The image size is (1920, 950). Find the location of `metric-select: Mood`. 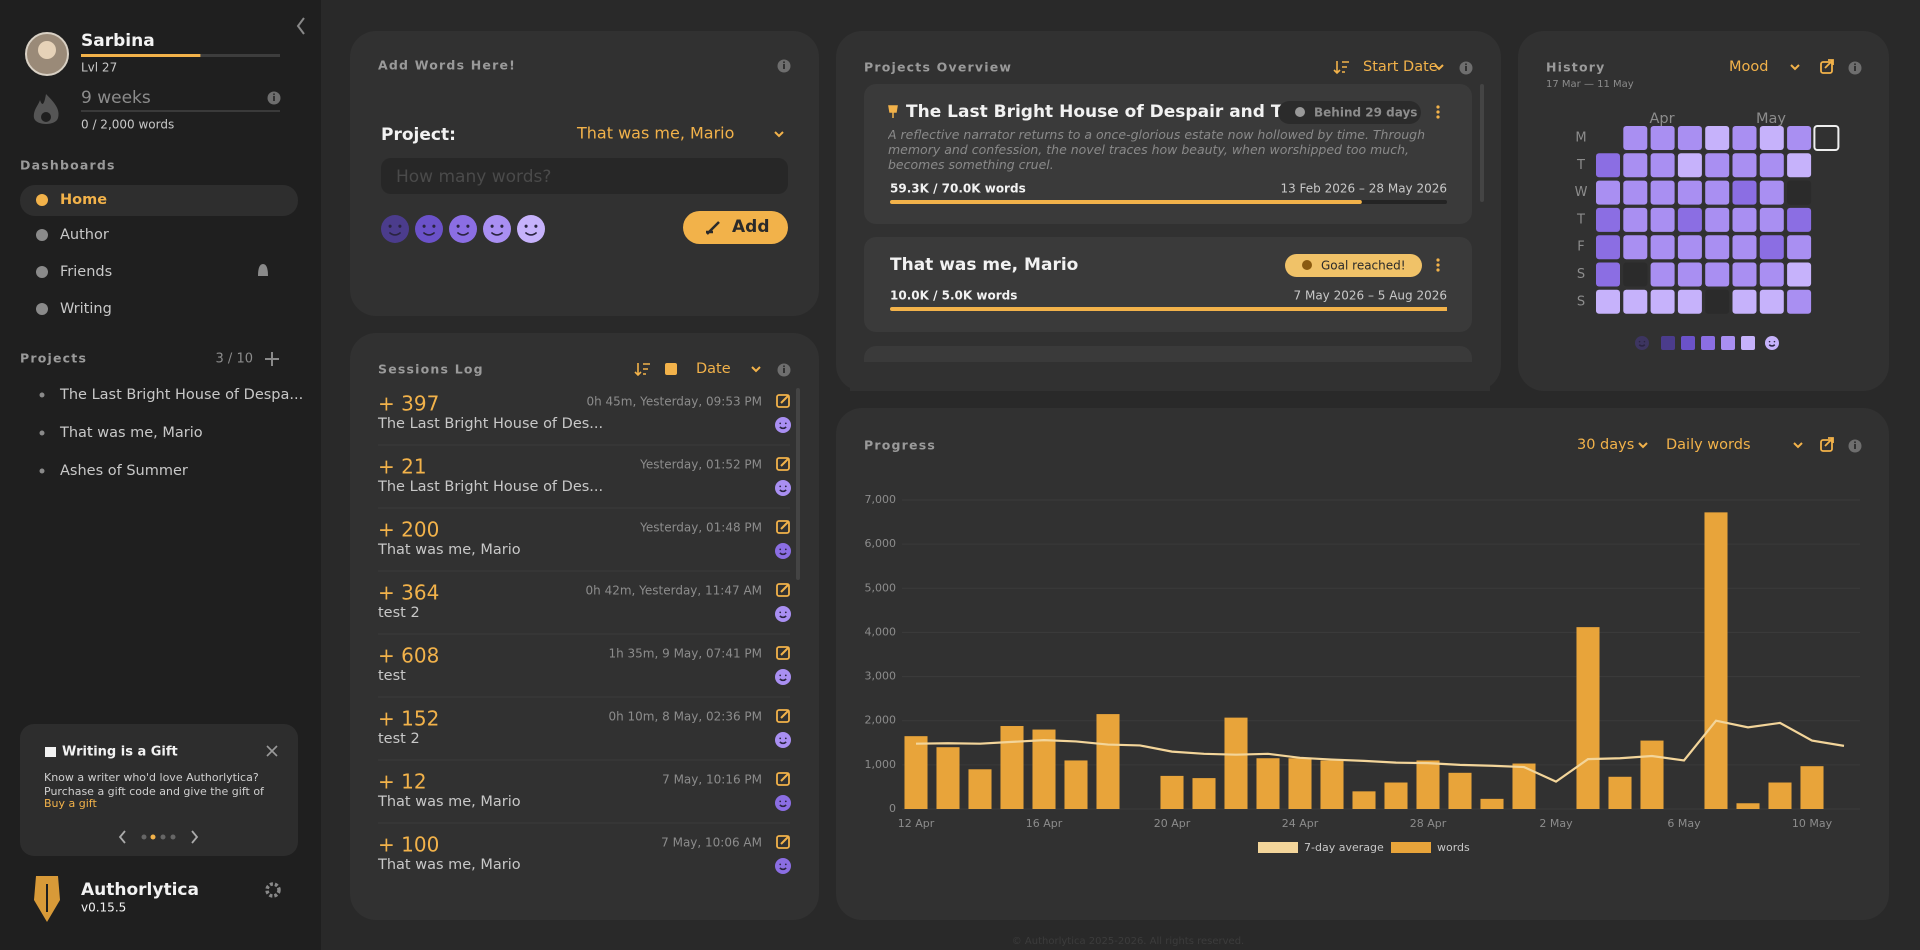

metric-select: Mood is located at coordinates (1748, 67).